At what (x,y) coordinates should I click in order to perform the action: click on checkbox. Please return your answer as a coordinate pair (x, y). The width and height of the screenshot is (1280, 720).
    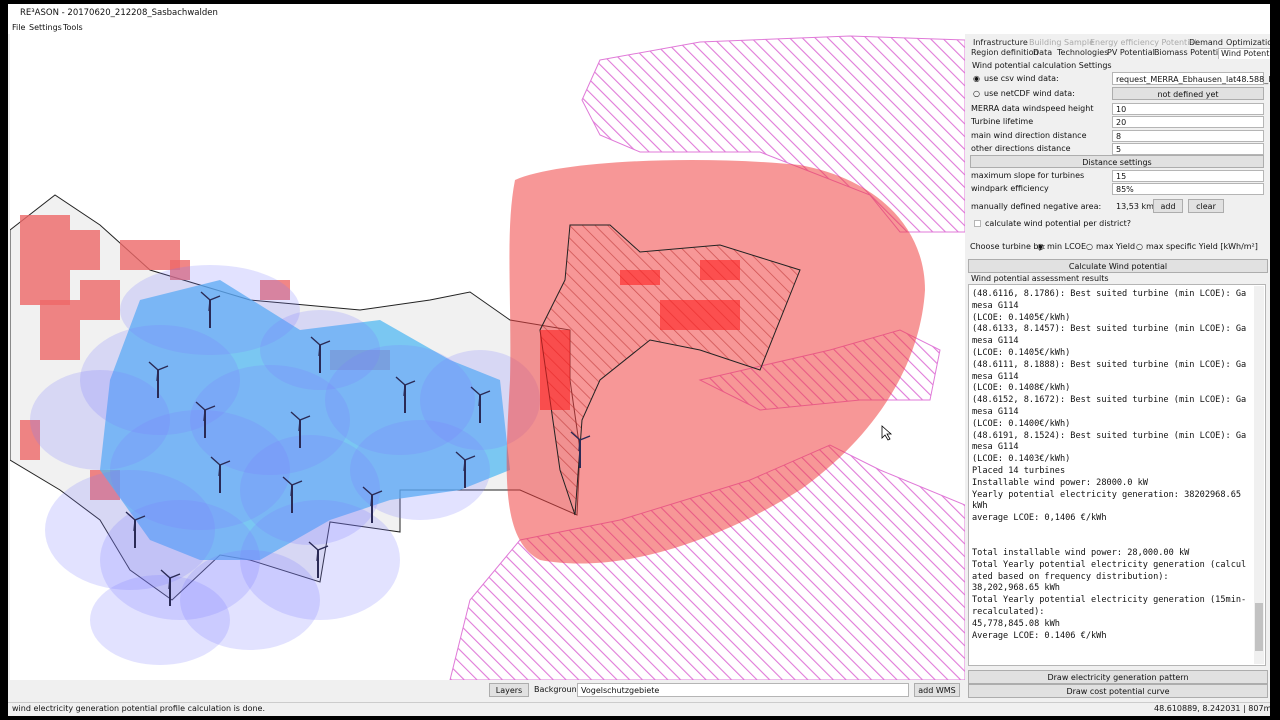
    Looking at the image, I should click on (977, 223).